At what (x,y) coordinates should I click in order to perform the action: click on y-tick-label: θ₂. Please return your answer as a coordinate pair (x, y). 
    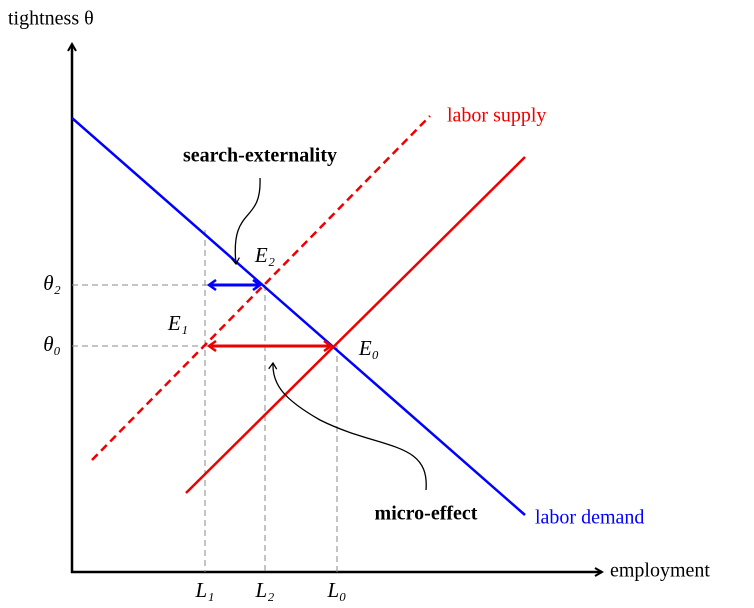
    Looking at the image, I should click on (52, 283).